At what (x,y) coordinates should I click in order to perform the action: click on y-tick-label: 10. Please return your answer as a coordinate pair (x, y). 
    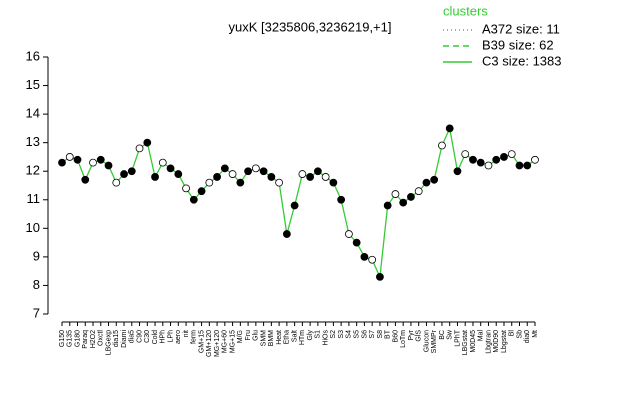
    Looking at the image, I should click on (33, 227).